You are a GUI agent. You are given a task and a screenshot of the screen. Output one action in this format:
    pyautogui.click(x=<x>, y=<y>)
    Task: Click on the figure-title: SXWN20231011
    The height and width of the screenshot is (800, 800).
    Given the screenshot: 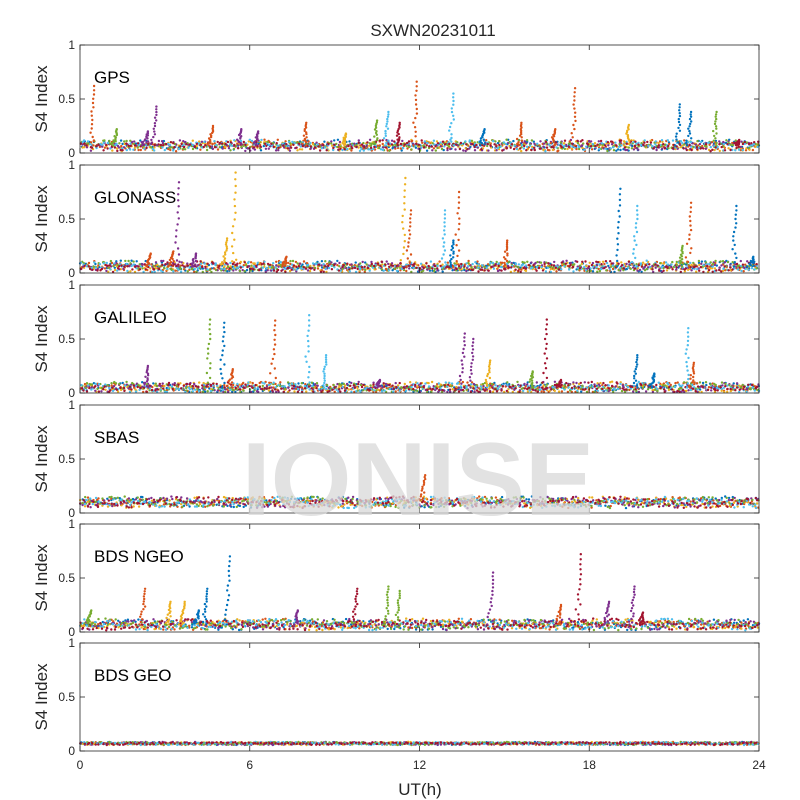 What is the action you would take?
    pyautogui.click(x=432, y=30)
    